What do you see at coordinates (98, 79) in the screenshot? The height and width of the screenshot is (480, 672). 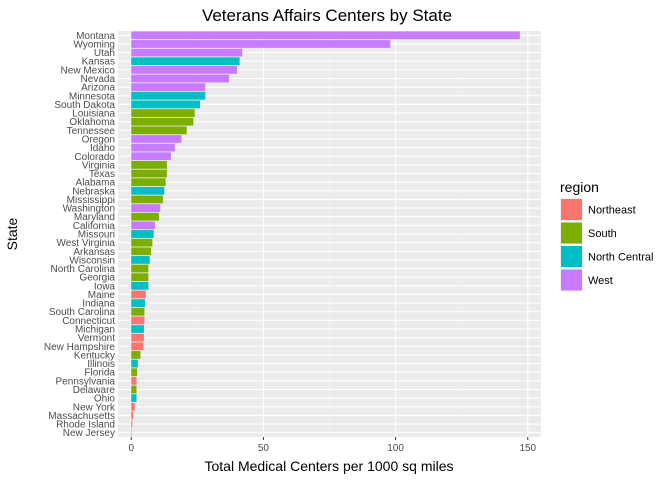 I see `y-tick-label: Nevada` at bounding box center [98, 79].